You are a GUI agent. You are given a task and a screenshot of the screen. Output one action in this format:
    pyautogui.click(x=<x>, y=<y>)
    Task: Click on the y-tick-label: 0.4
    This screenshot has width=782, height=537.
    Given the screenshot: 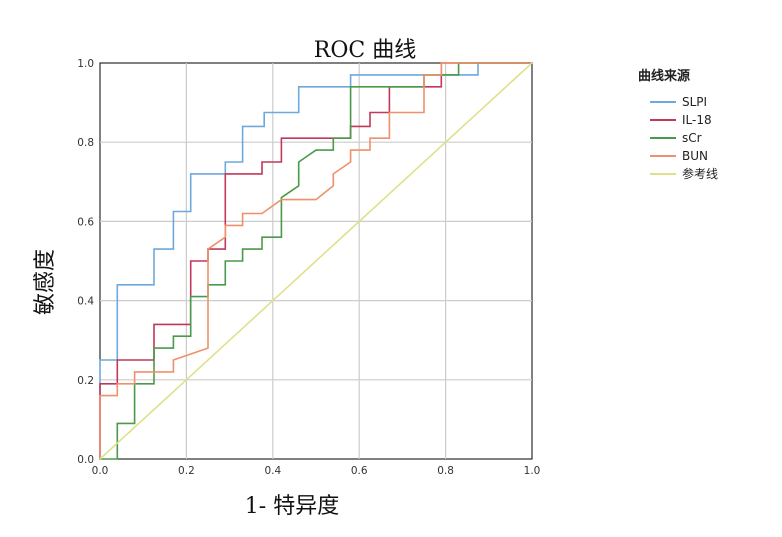 What is the action you would take?
    pyautogui.click(x=85, y=302)
    